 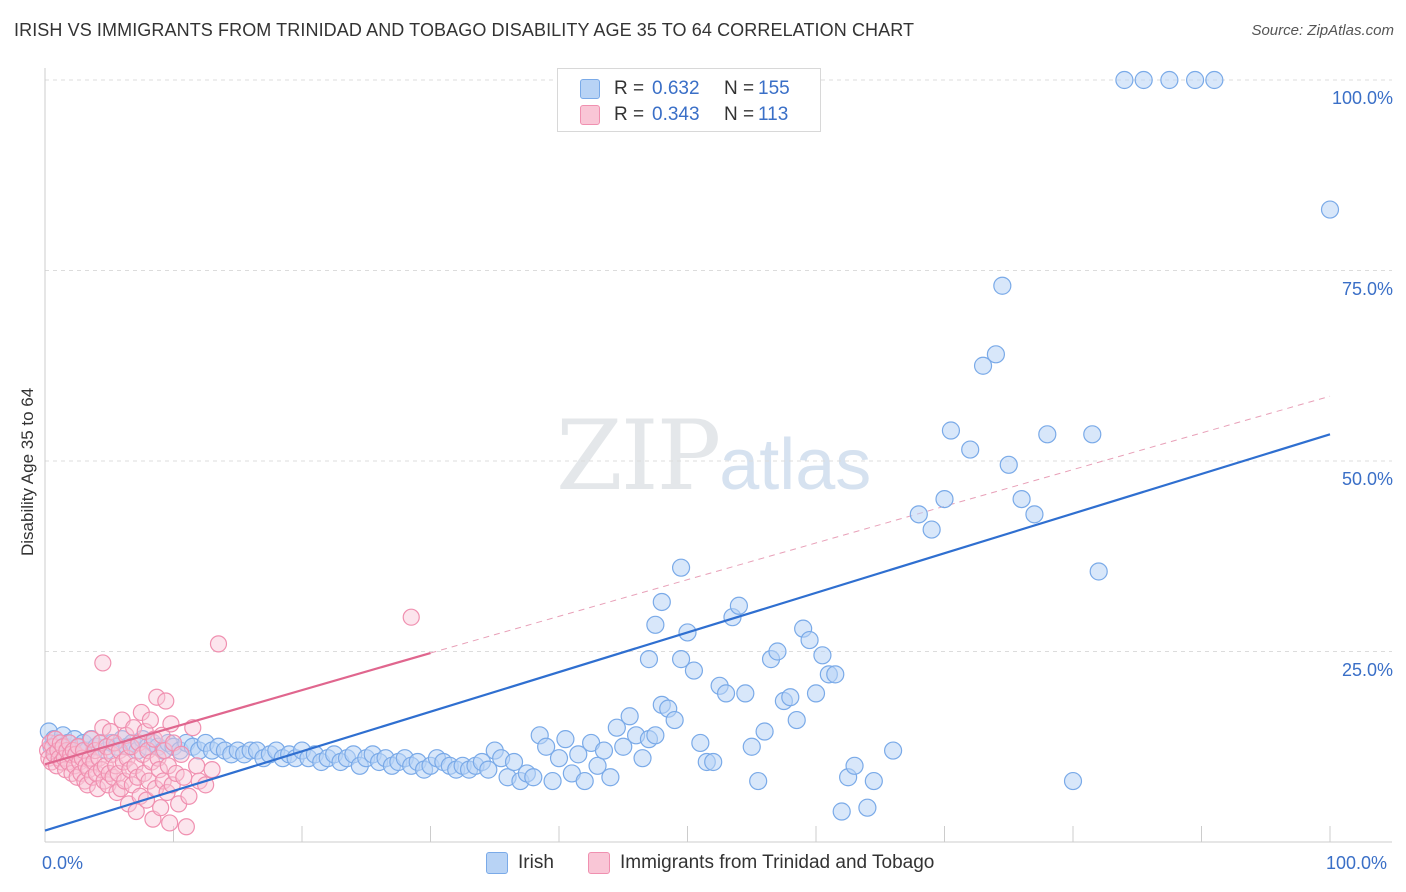 What do you see at coordinates (1357, 863) in the screenshot?
I see `x-tick-label-max: 100.0%` at bounding box center [1357, 863].